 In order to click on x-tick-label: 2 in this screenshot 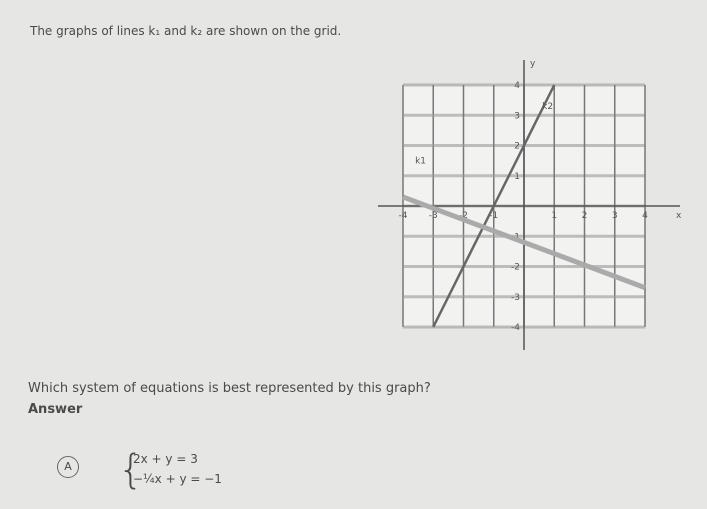, I will do `click(585, 216)`.